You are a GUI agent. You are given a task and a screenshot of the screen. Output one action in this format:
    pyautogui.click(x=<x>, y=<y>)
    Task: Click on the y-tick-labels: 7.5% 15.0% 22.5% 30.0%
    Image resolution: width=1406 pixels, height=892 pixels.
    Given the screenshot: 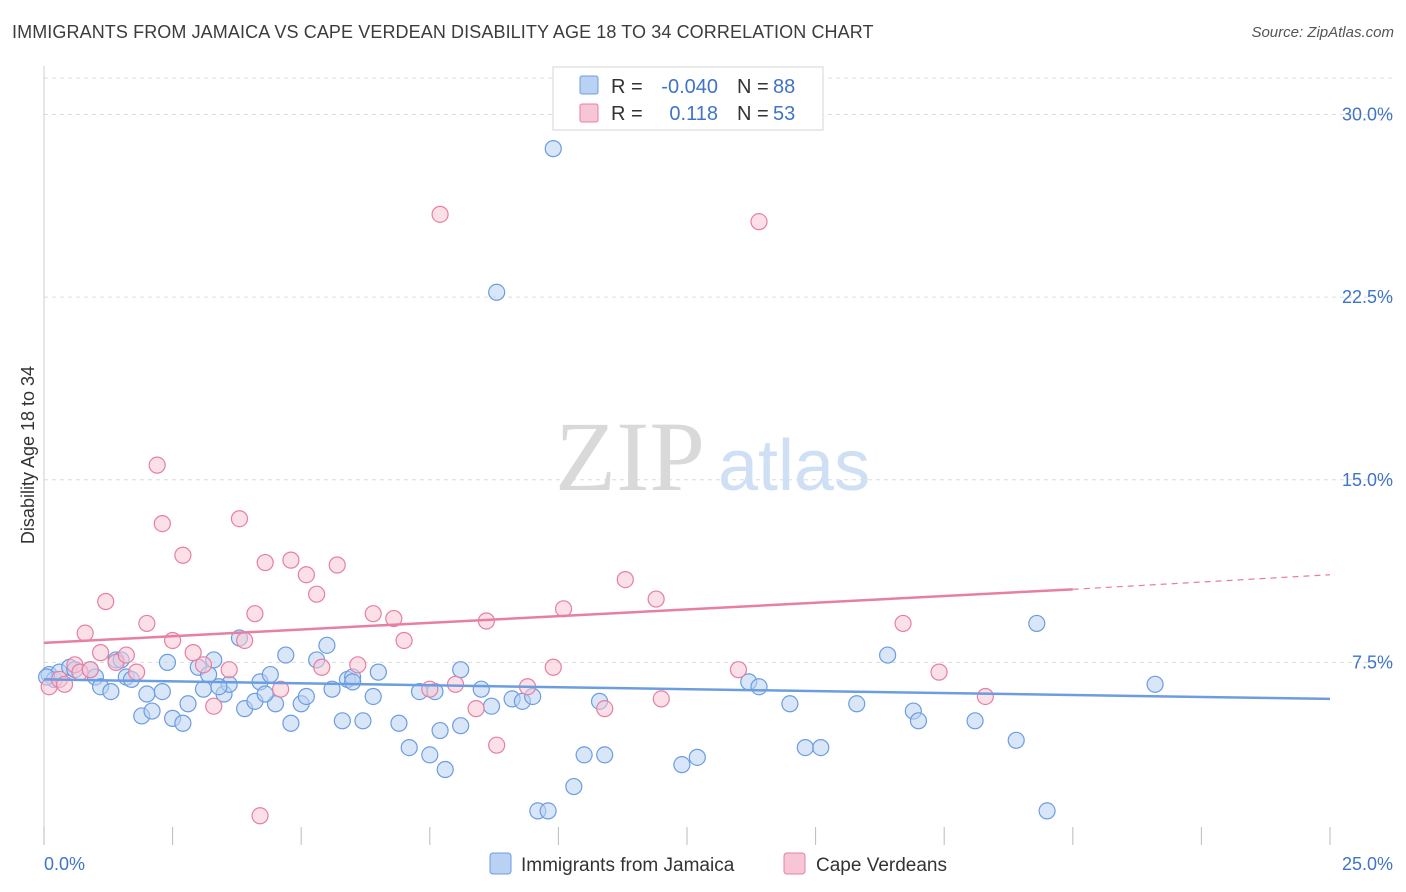 What is the action you would take?
    pyautogui.click(x=1367, y=389)
    